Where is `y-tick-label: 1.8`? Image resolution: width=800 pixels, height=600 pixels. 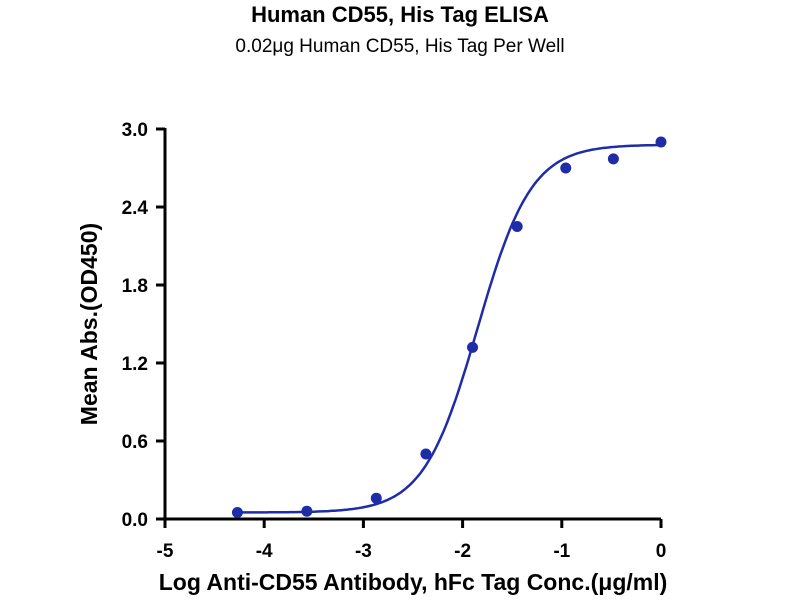
y-tick-label: 1.8 is located at coordinates (135, 286).